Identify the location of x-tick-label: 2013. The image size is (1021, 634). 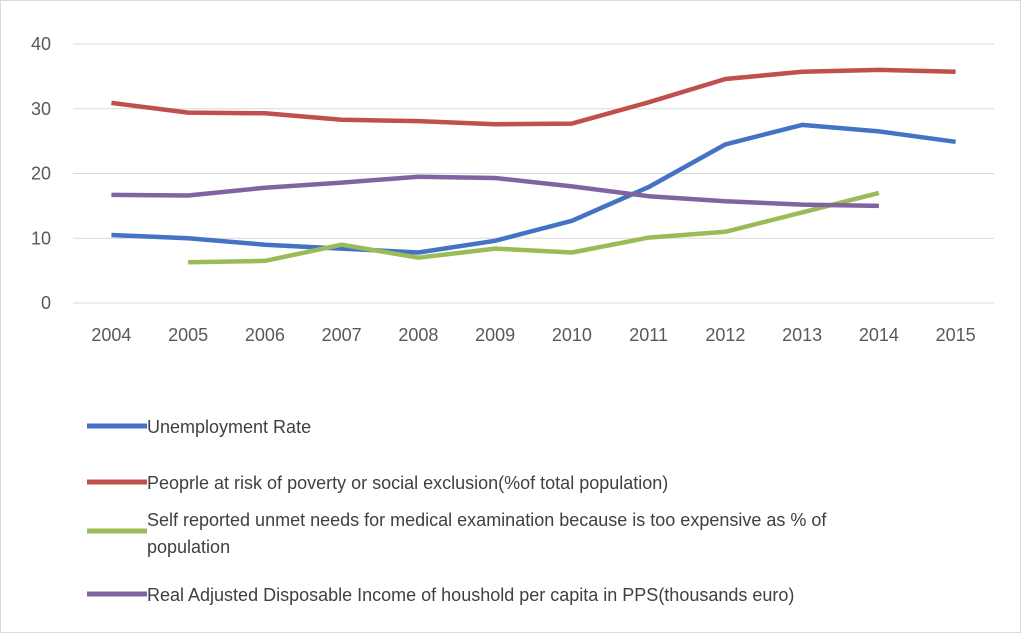
(802, 335).